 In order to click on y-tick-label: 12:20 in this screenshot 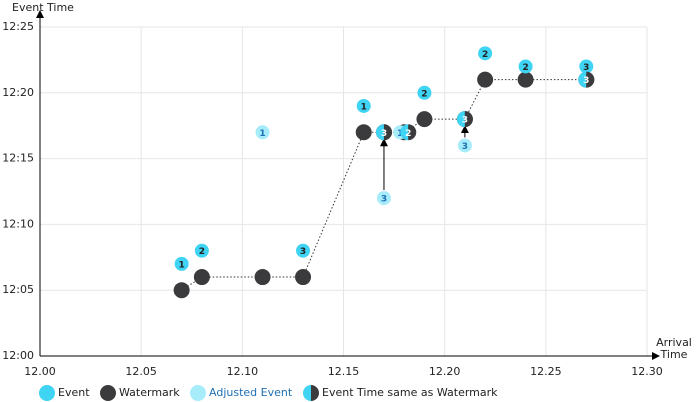, I will do `click(18, 92)`.